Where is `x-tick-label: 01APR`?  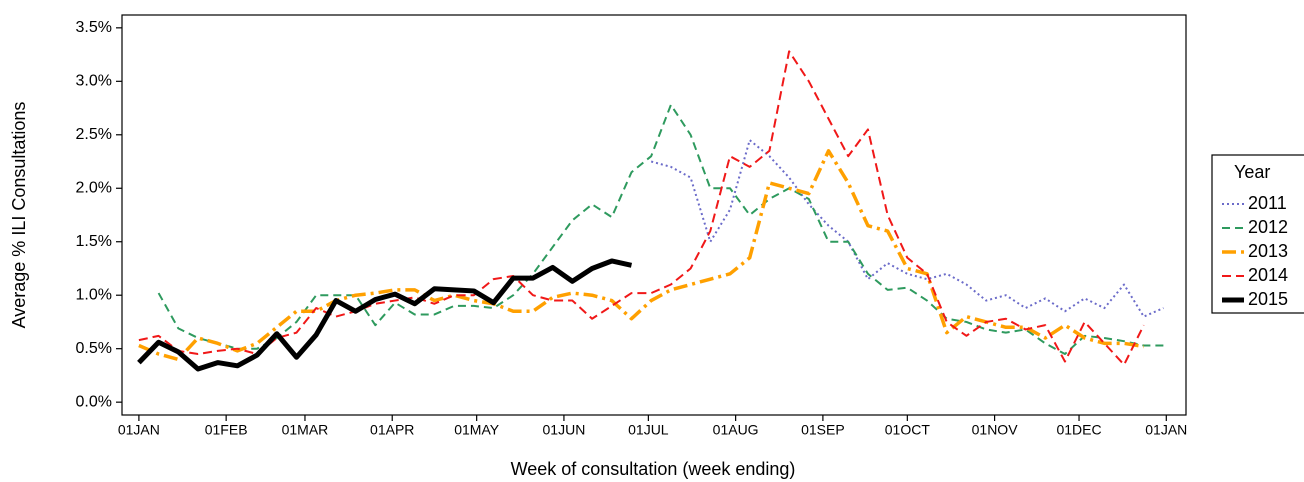
x-tick-label: 01APR is located at coordinates (392, 430).